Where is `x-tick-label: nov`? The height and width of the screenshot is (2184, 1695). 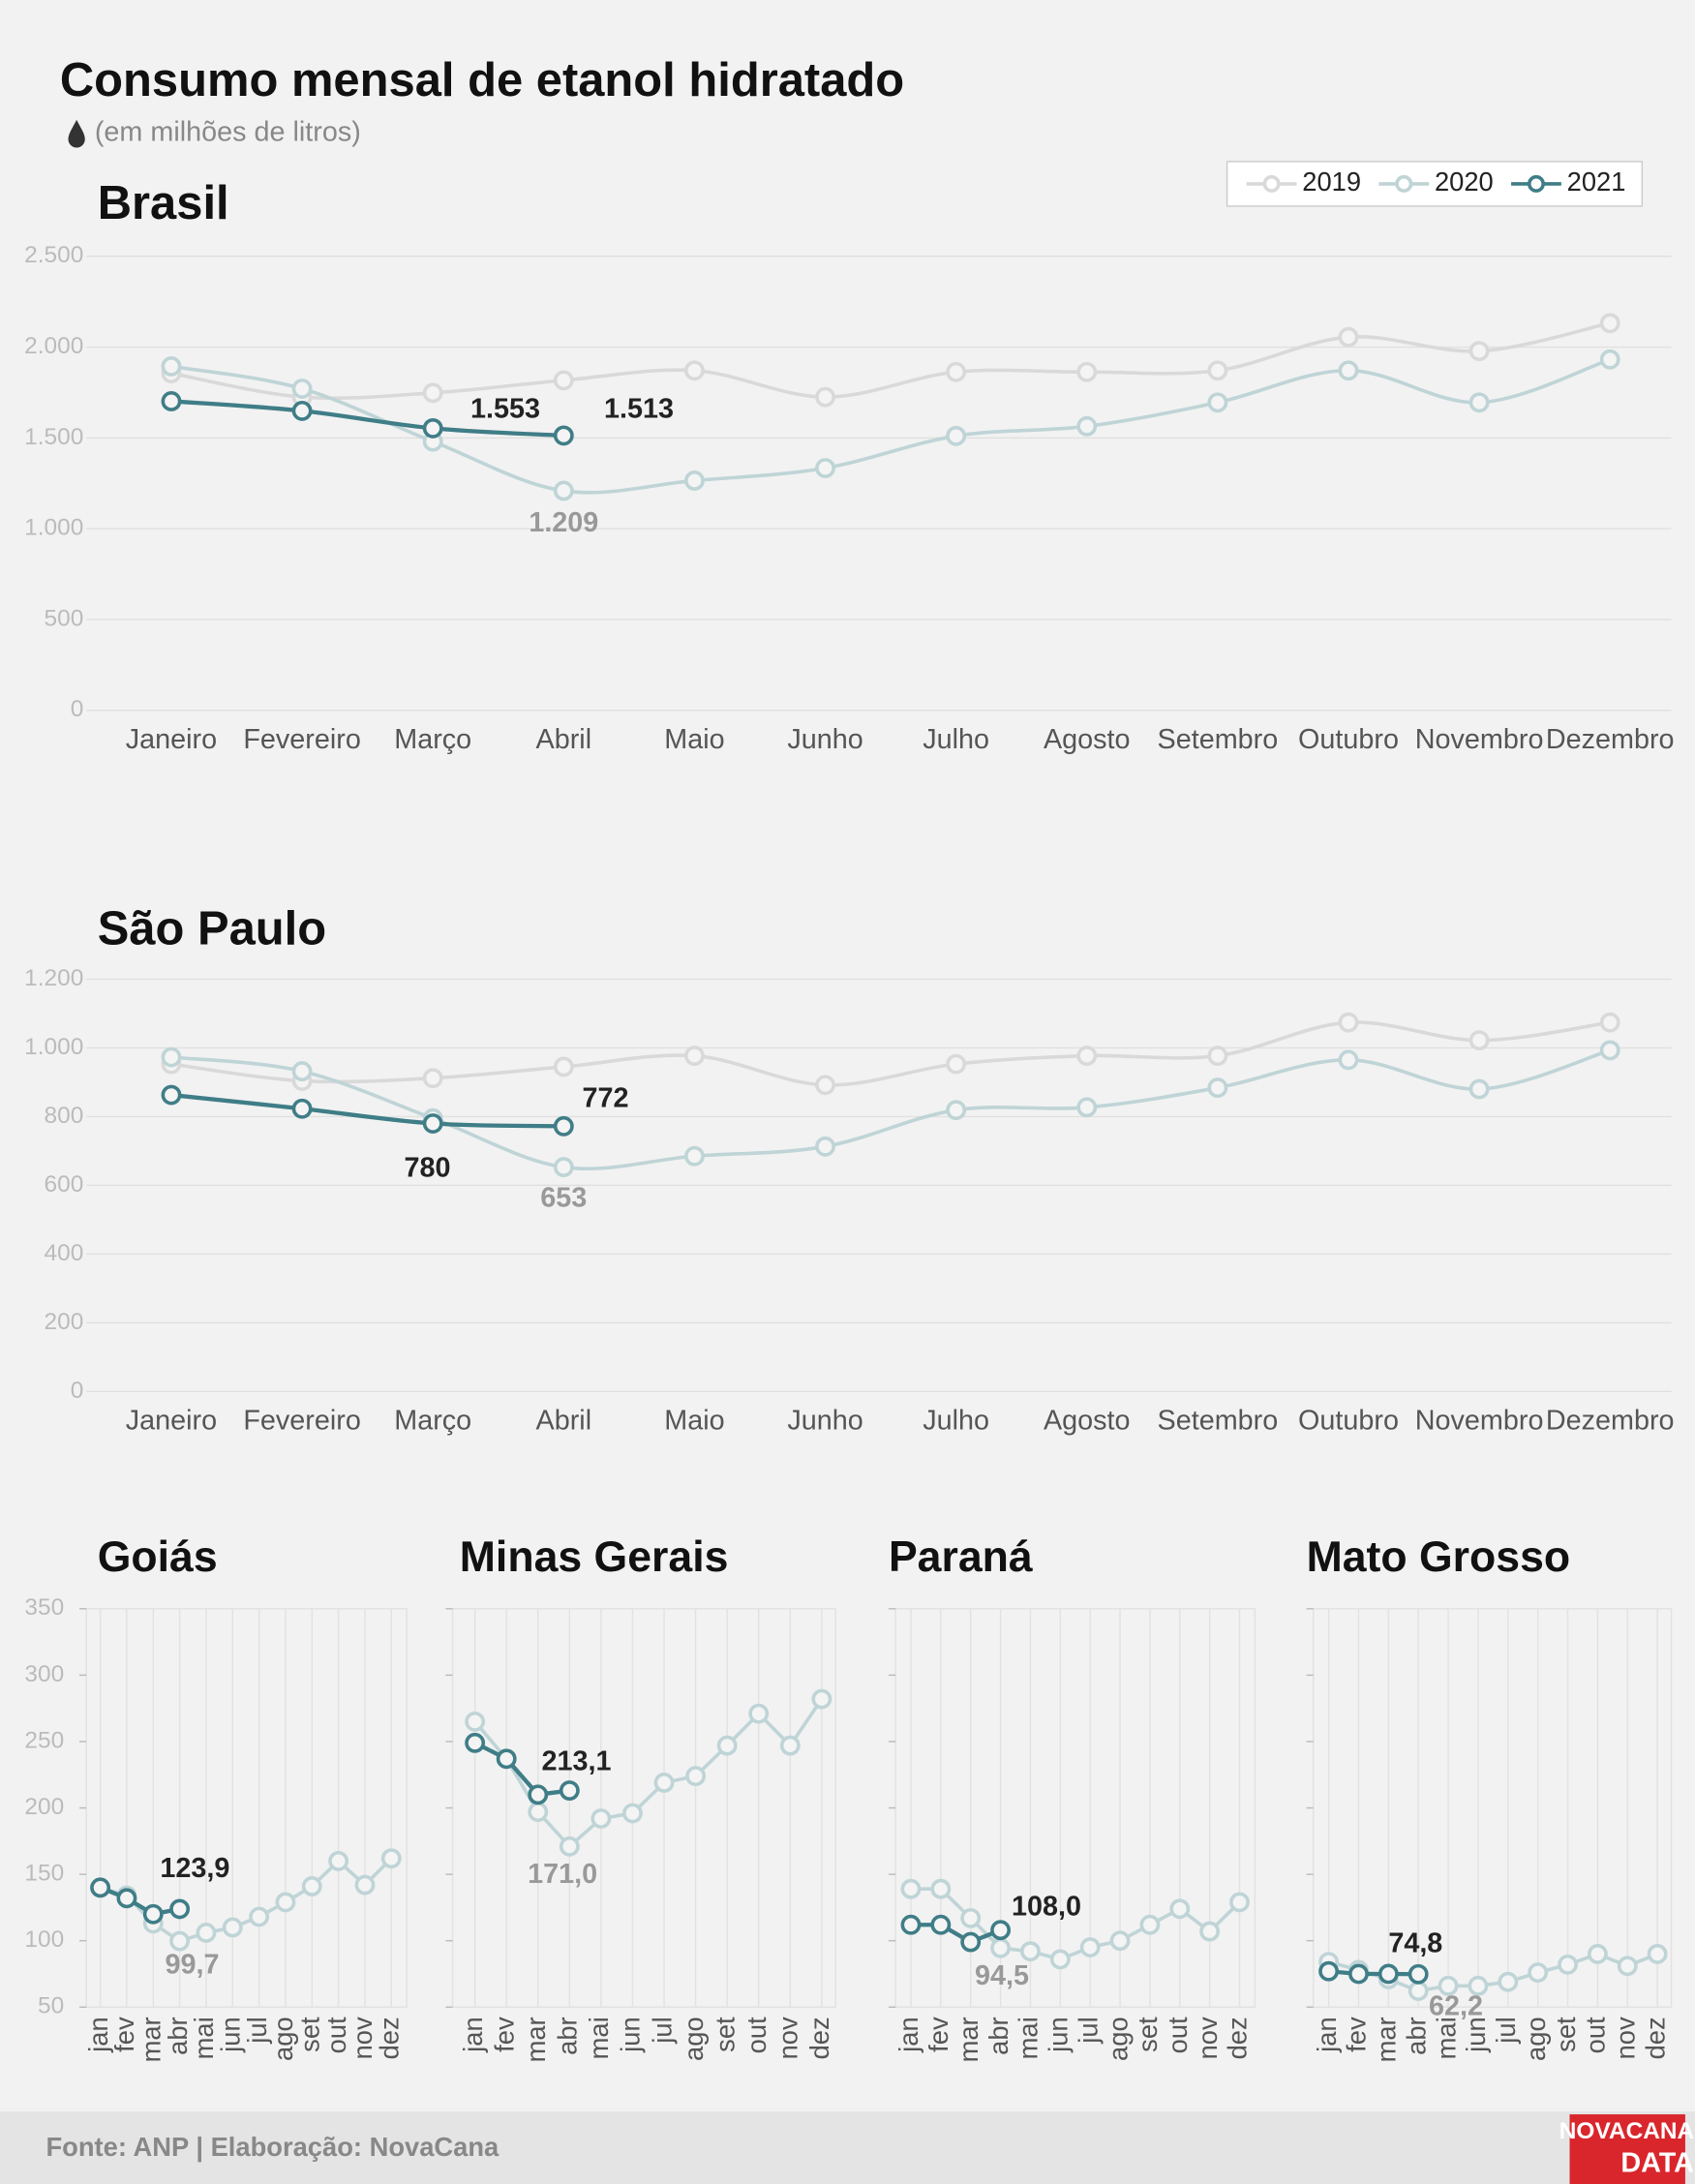
x-tick-label: nov is located at coordinates (788, 2038).